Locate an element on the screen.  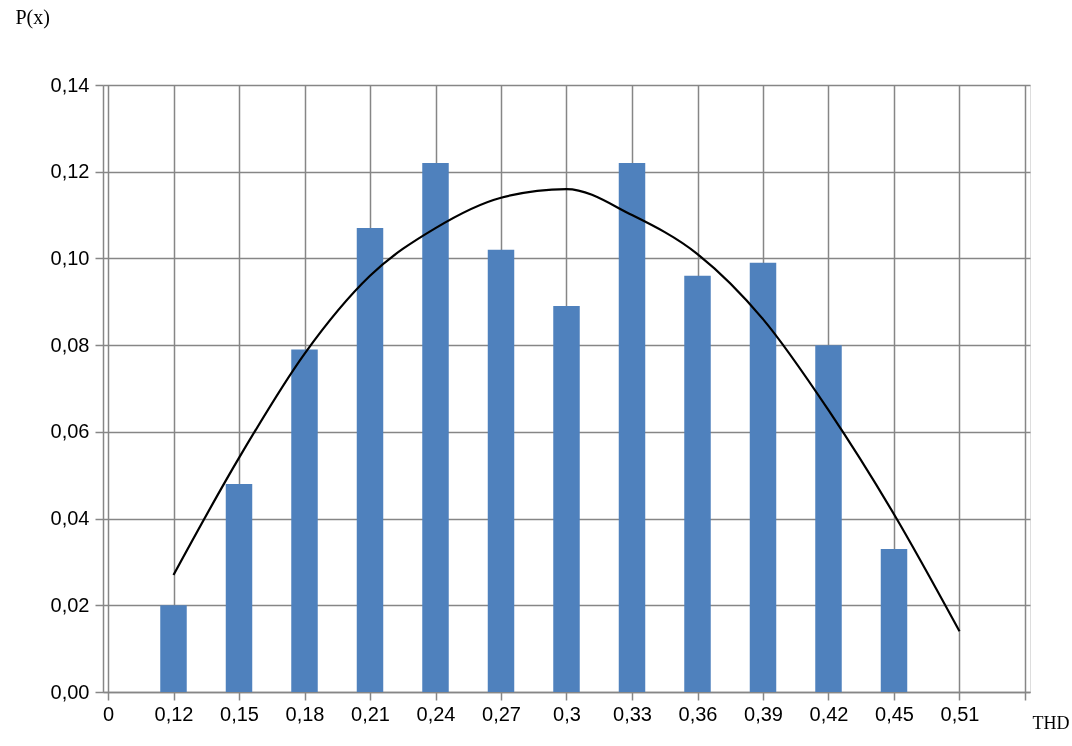
x-tick-label: 0,33 is located at coordinates (632, 713).